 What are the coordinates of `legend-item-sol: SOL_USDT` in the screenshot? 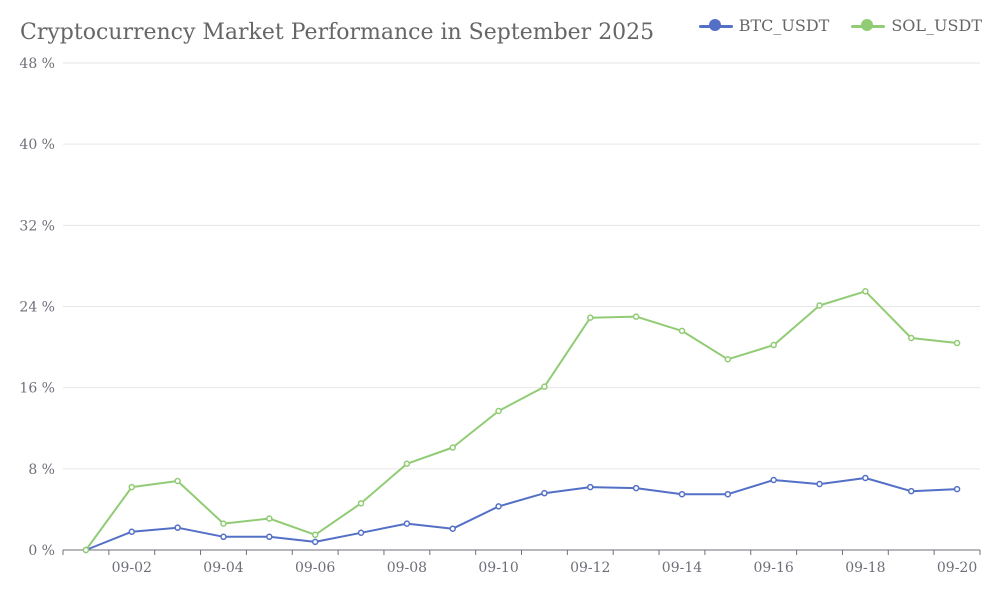 It's located at (916, 25).